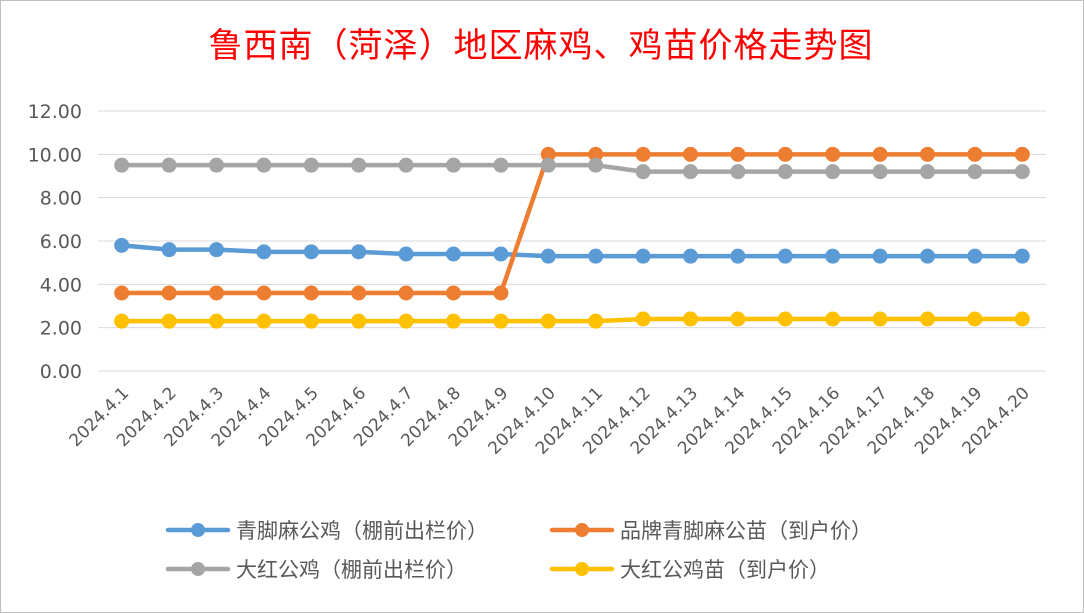 This screenshot has width=1084, height=613. Describe the element at coordinates (61, 199) in the screenshot. I see `y-tick-label: 8.00` at that location.